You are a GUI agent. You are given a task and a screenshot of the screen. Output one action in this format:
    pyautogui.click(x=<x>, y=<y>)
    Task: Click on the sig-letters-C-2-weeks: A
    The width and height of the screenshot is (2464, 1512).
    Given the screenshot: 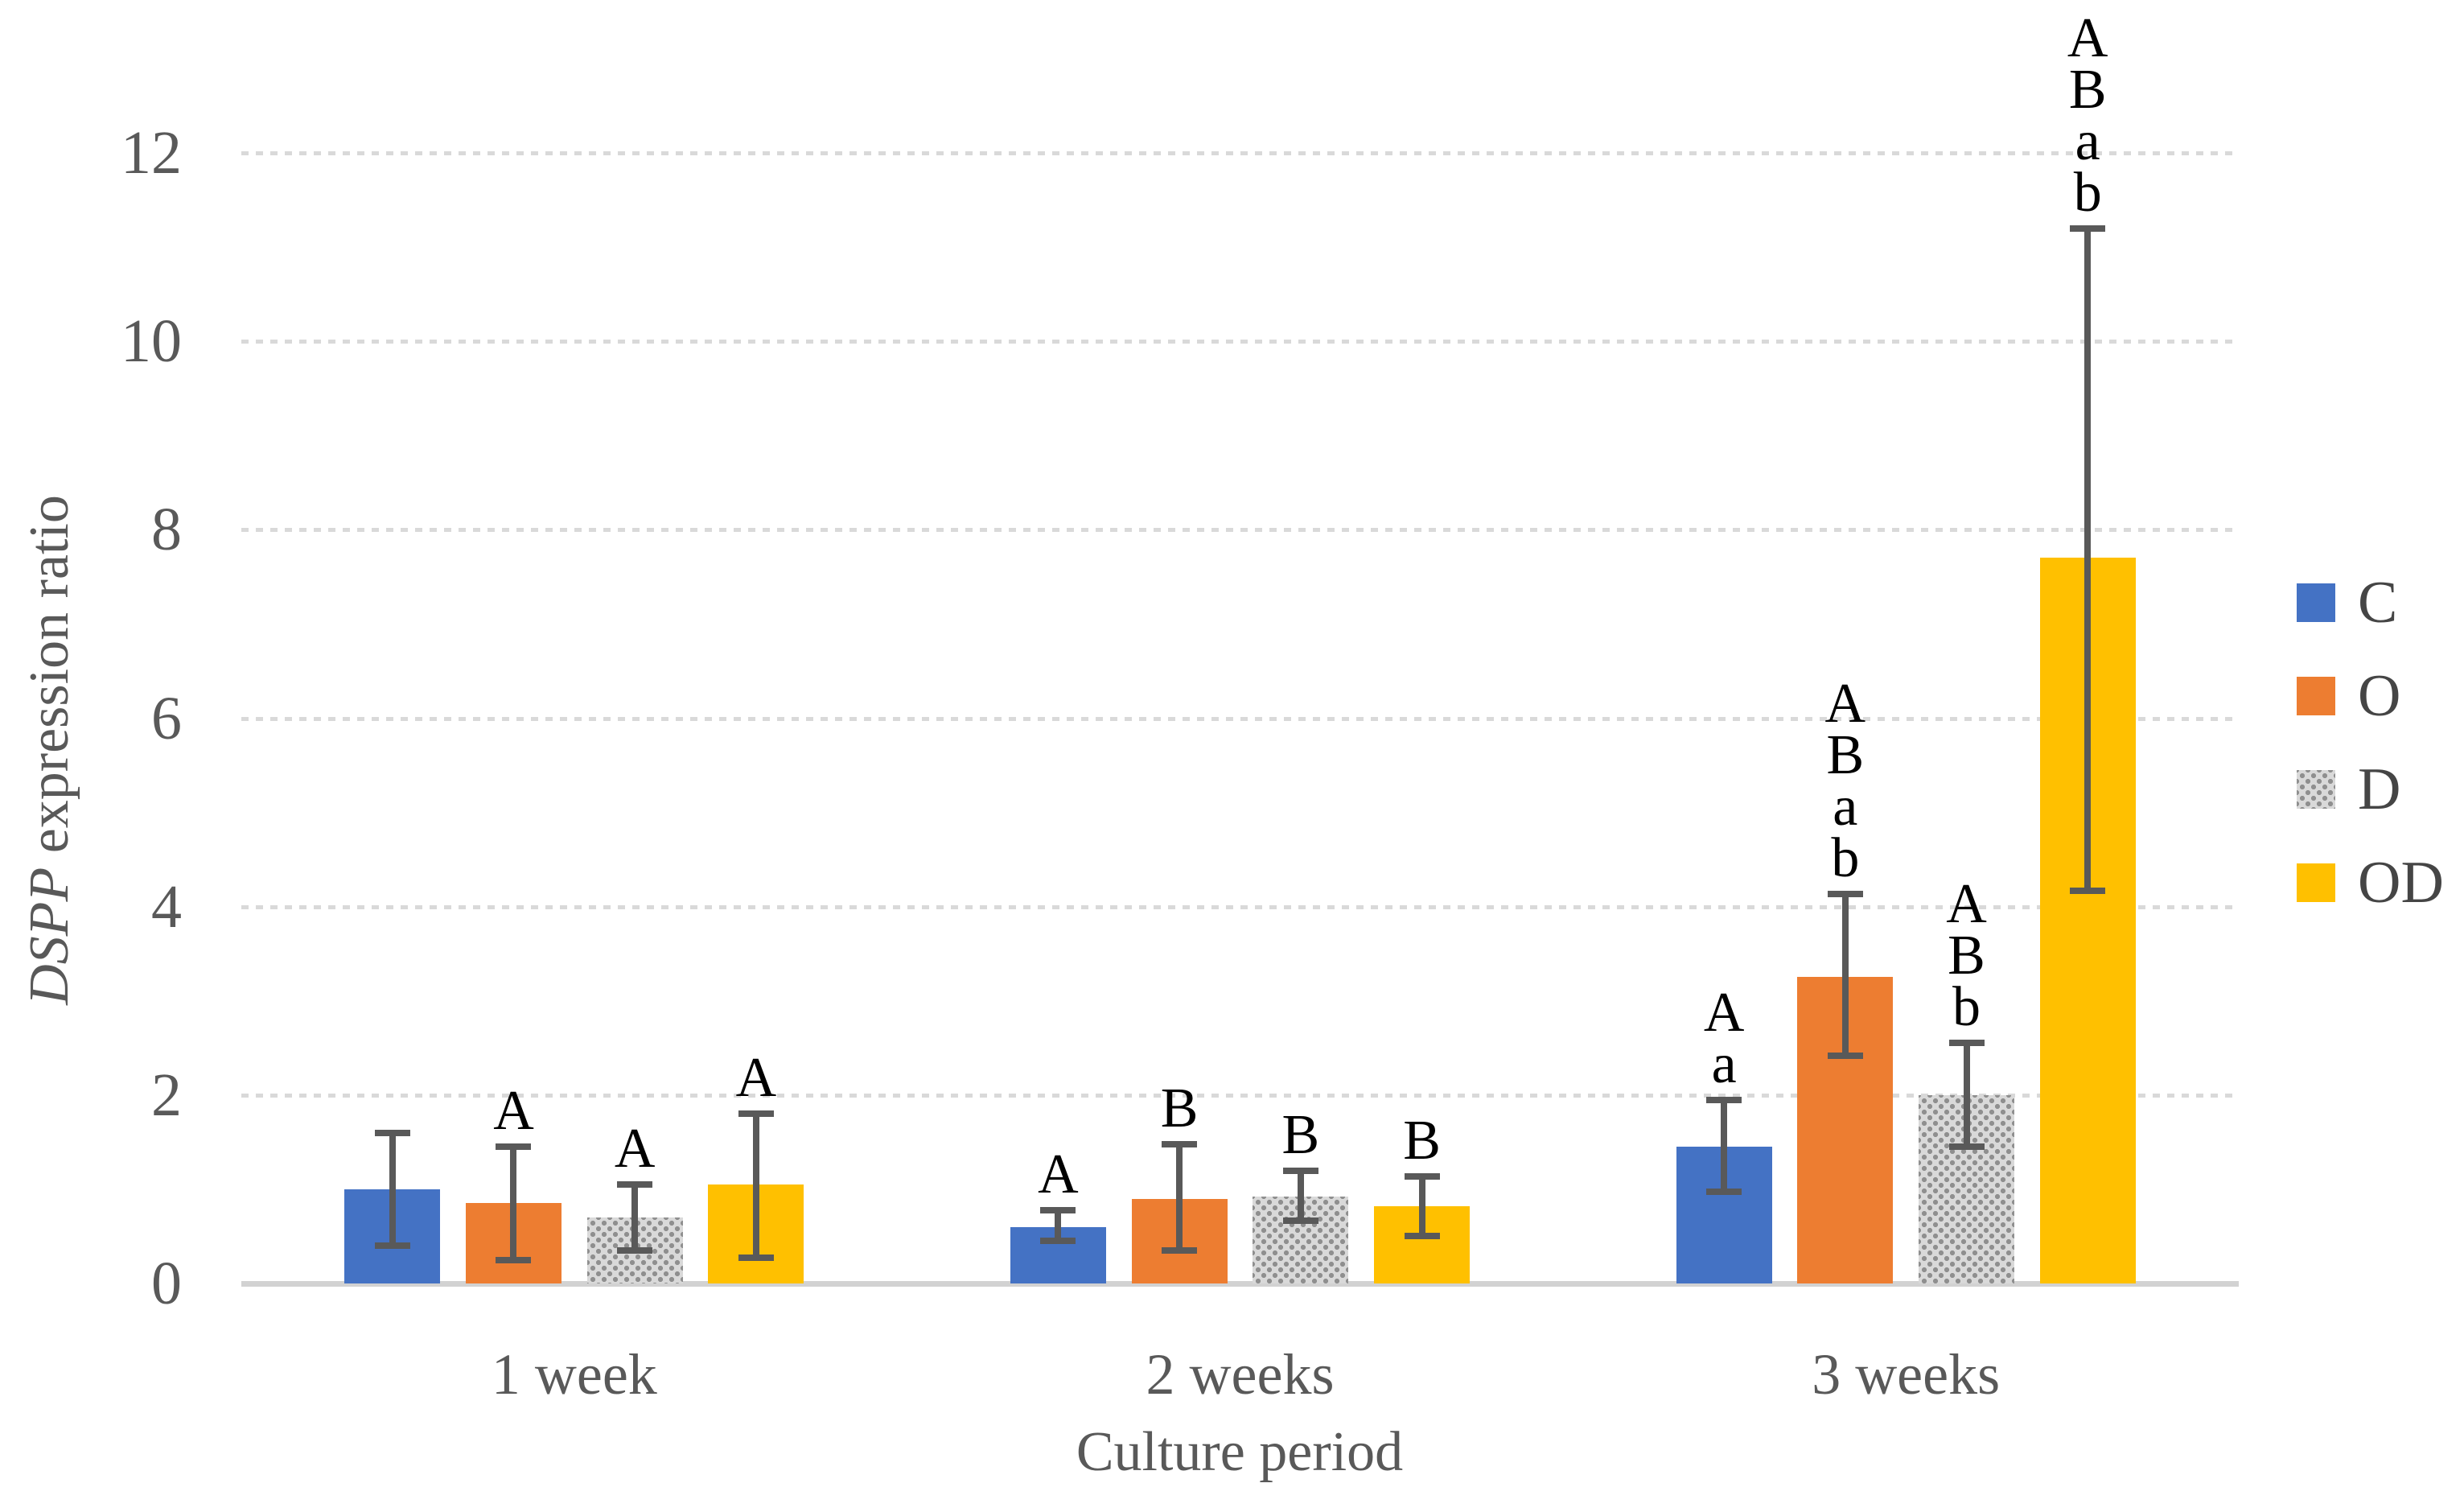 What is the action you would take?
    pyautogui.click(x=1057, y=1174)
    